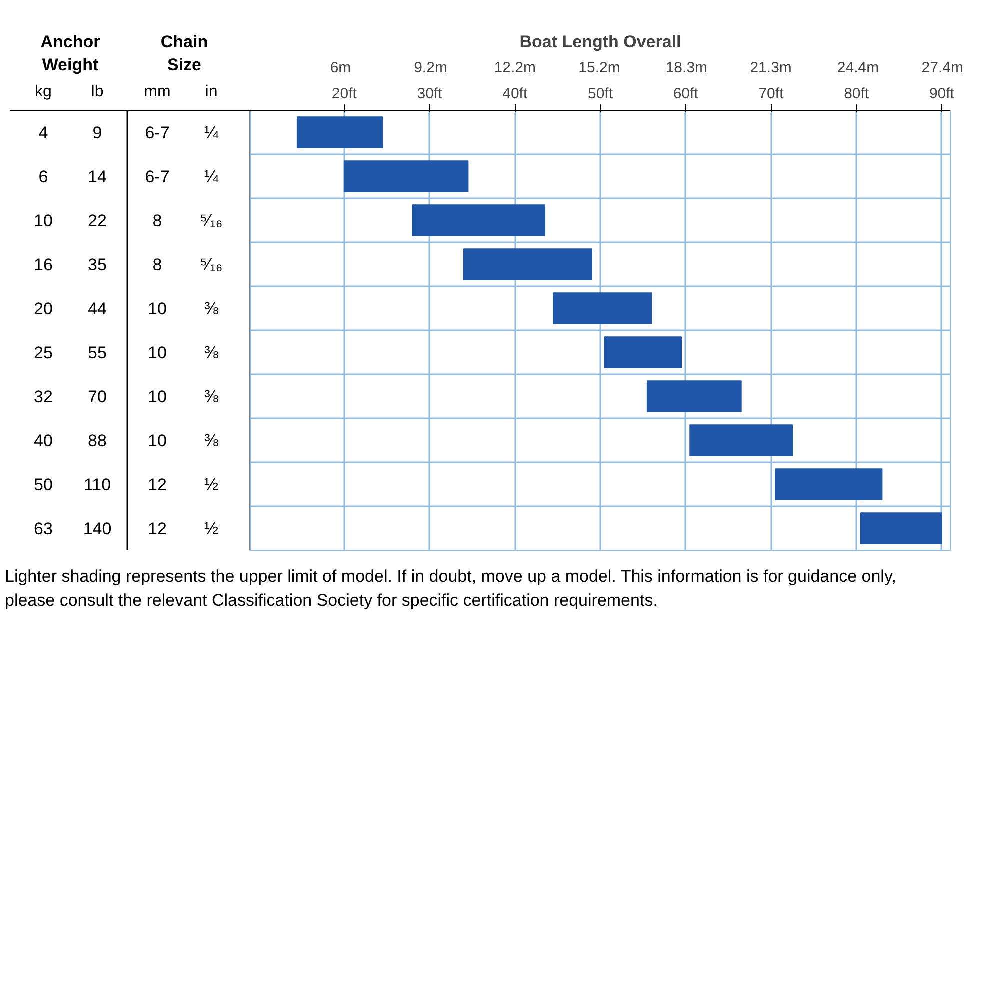  I want to click on category-label: 20 44 10 ⅜, so click(126, 308).